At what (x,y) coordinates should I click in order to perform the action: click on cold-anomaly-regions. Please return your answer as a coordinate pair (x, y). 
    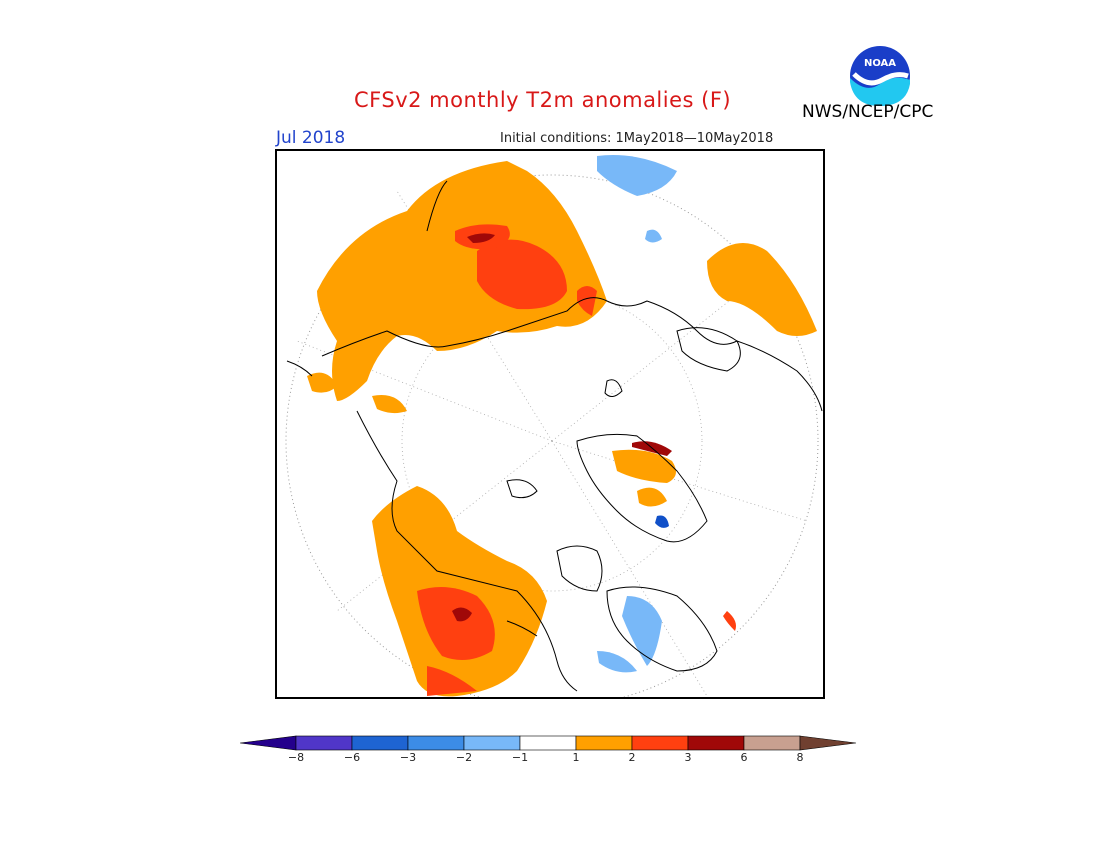
    Looking at the image, I should click on (637, 414).